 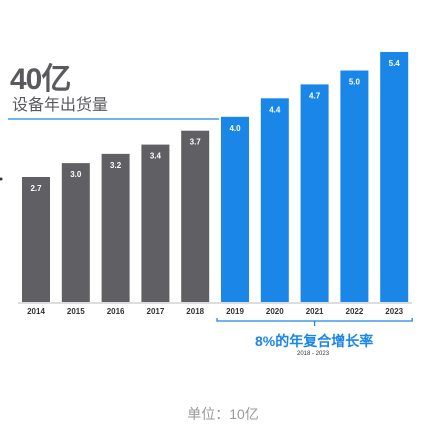 What do you see at coordinates (394, 311) in the screenshot?
I see `x-tick-2023: 2023` at bounding box center [394, 311].